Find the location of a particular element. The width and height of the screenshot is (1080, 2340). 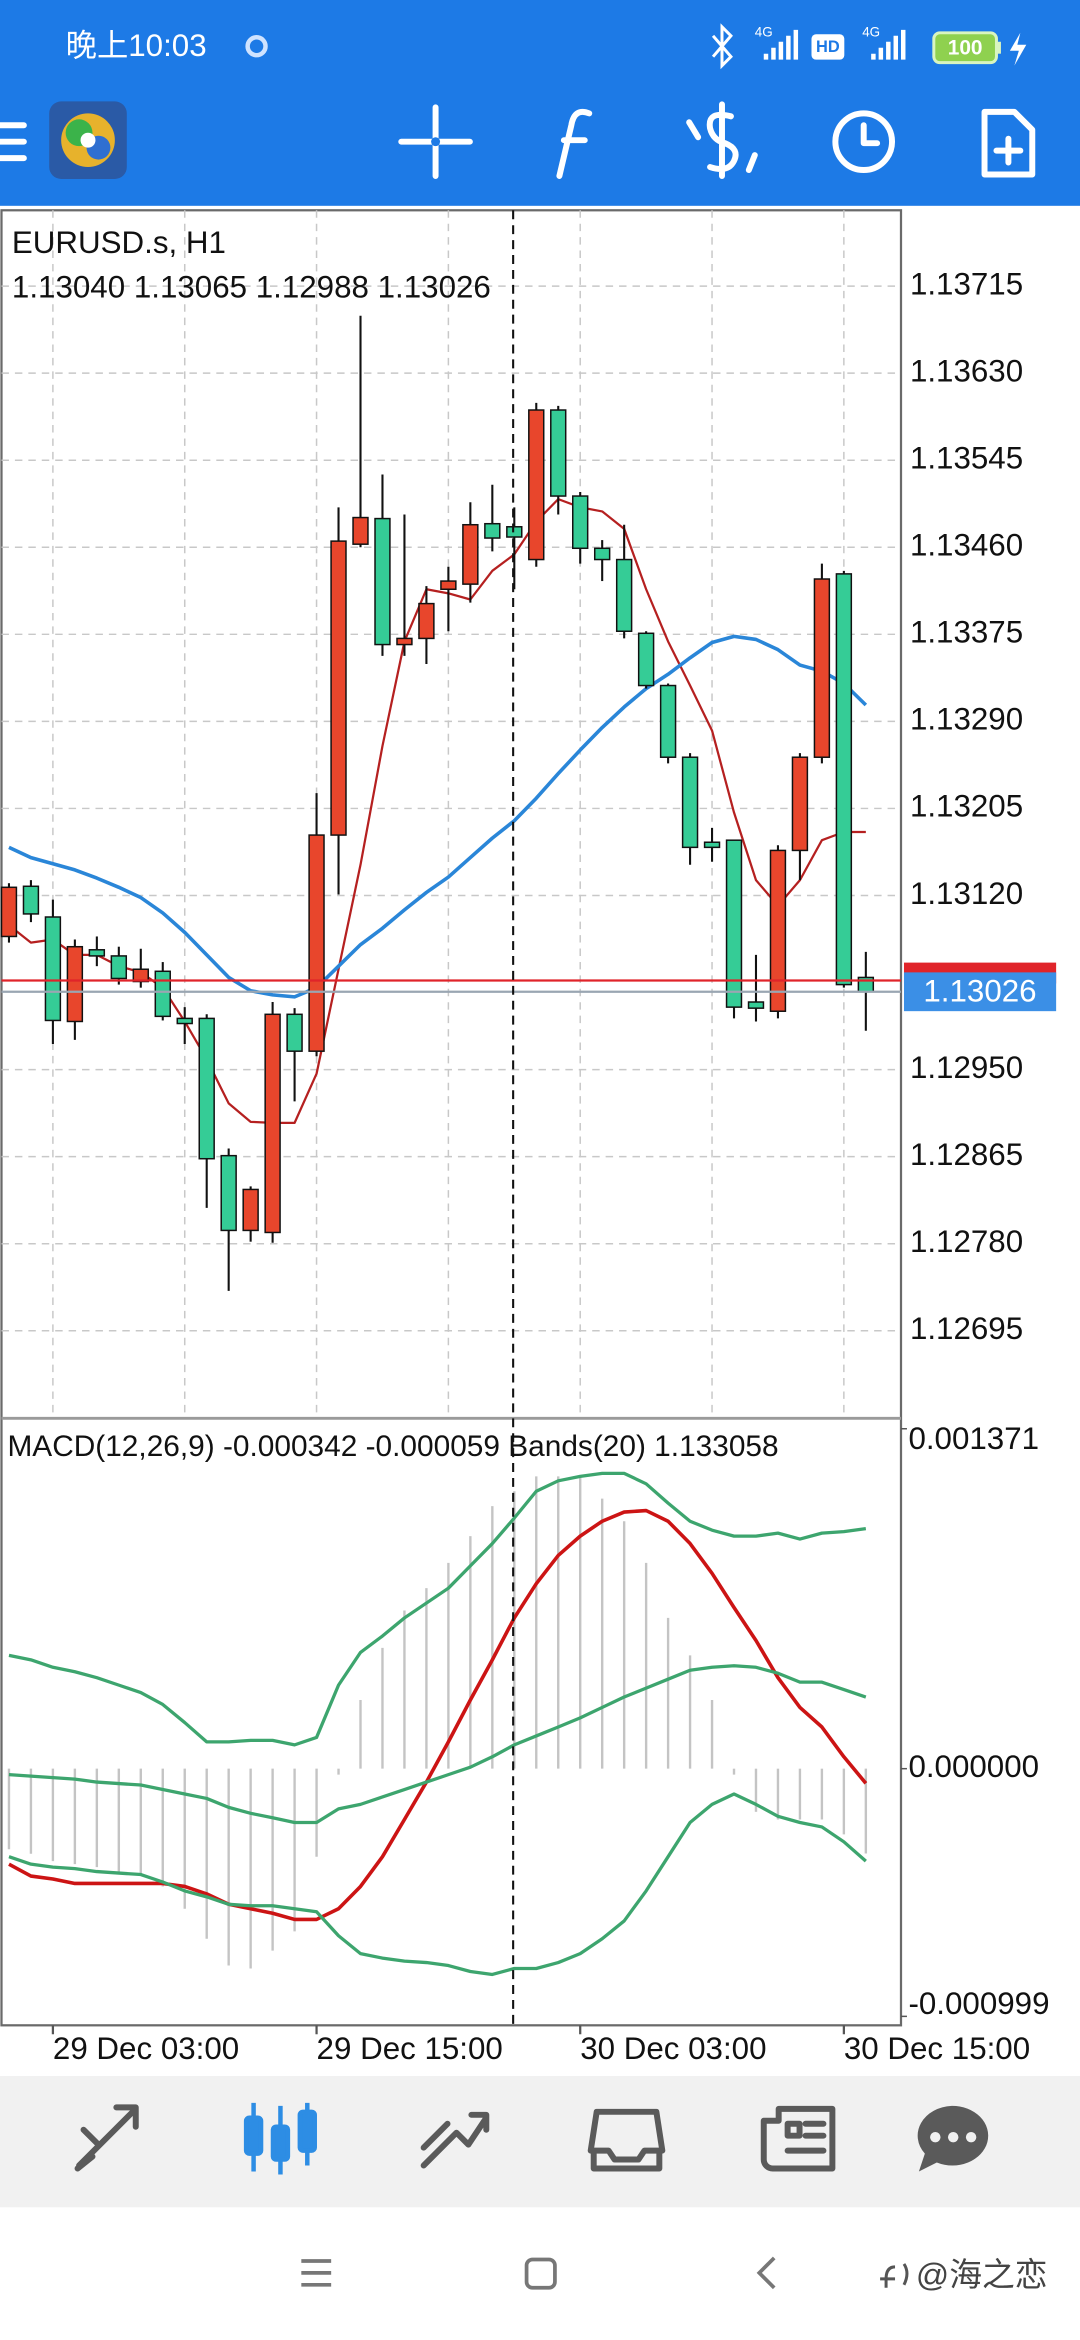

hd-label: HD is located at coordinates (828, 47).